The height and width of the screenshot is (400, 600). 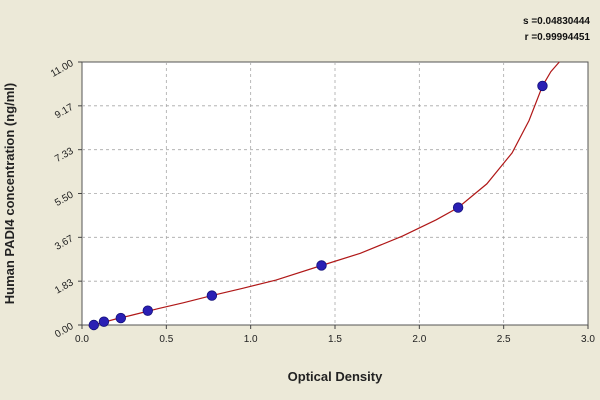 I want to click on x-axis-title: Optical Density, so click(x=335, y=376).